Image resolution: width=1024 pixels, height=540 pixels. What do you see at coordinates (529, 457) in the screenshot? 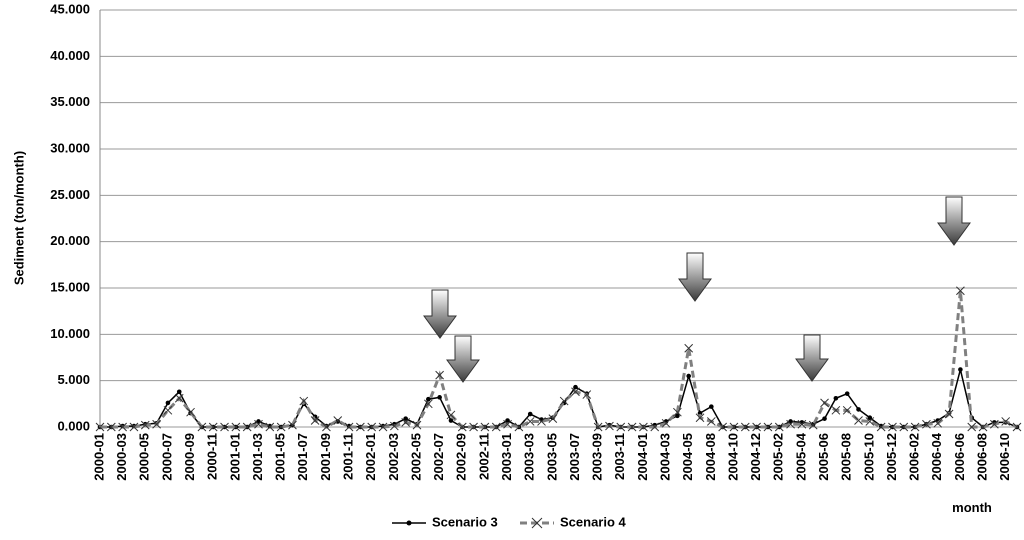
I see `x-tick-label: 2003-03` at bounding box center [529, 457].